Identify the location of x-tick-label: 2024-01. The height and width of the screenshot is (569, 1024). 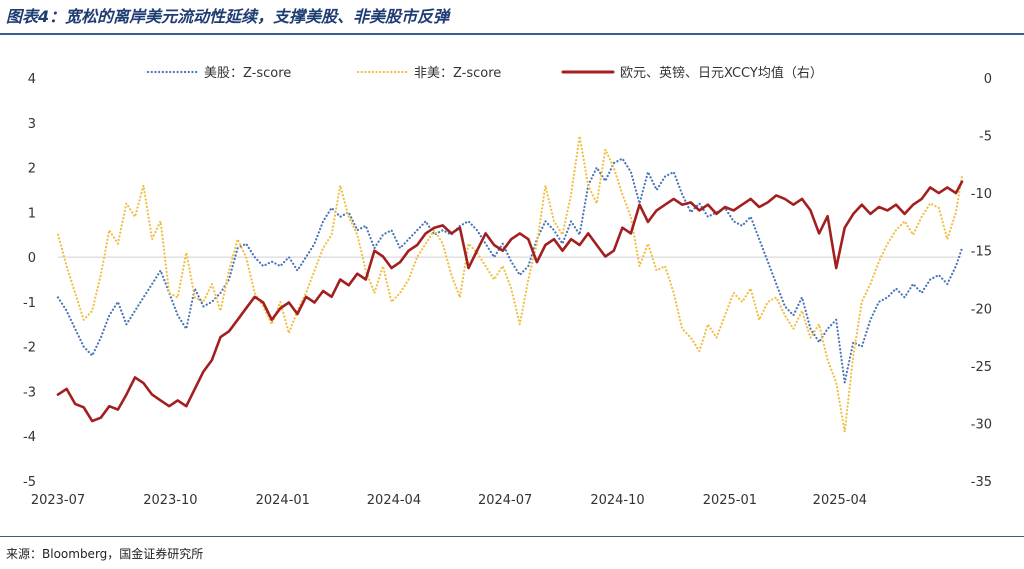
(283, 500).